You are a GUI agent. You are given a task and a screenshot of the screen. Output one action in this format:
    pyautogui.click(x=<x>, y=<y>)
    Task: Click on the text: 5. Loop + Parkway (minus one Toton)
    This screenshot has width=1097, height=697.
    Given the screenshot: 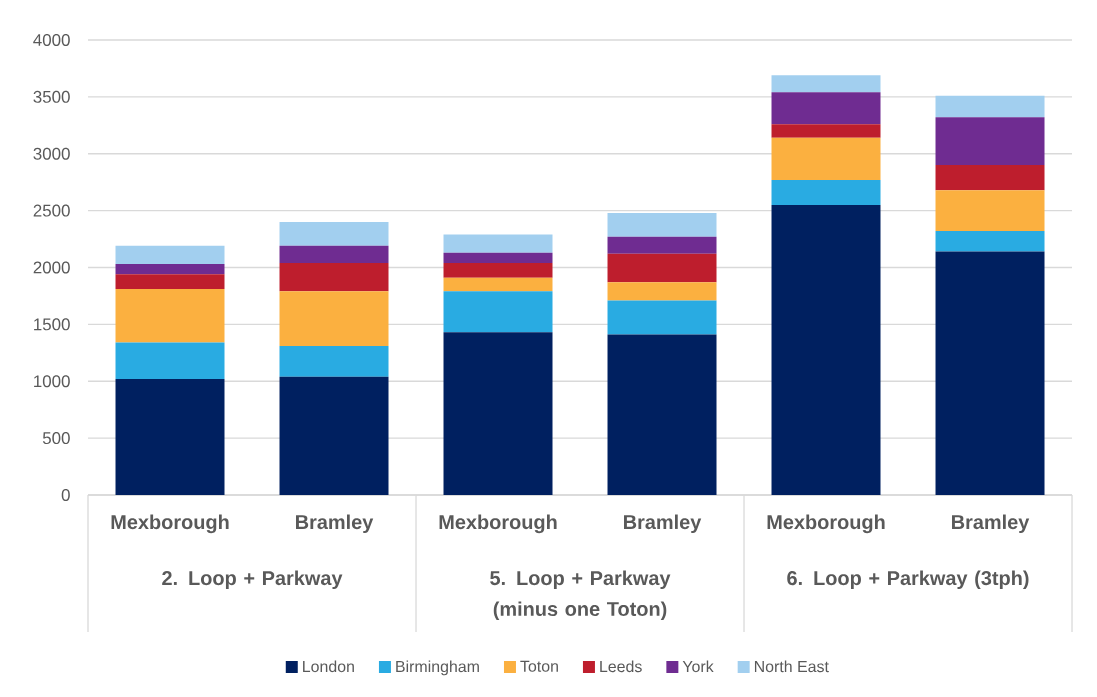 What is the action you would take?
    pyautogui.click(x=580, y=595)
    